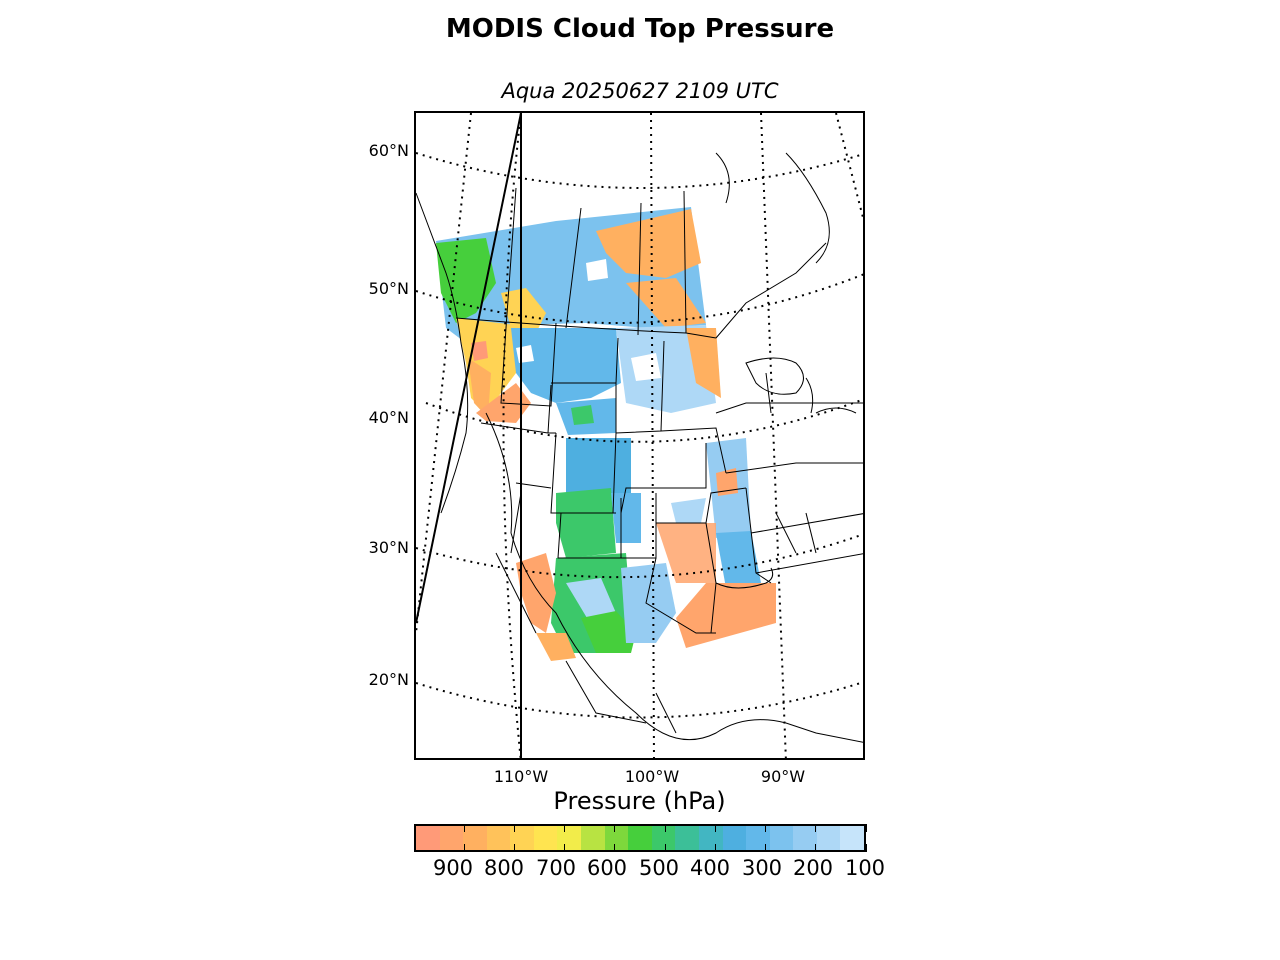 This screenshot has width=1280, height=960. I want to click on chart-subtitle: Aqua 20250627 2109 UTC, so click(640, 91).